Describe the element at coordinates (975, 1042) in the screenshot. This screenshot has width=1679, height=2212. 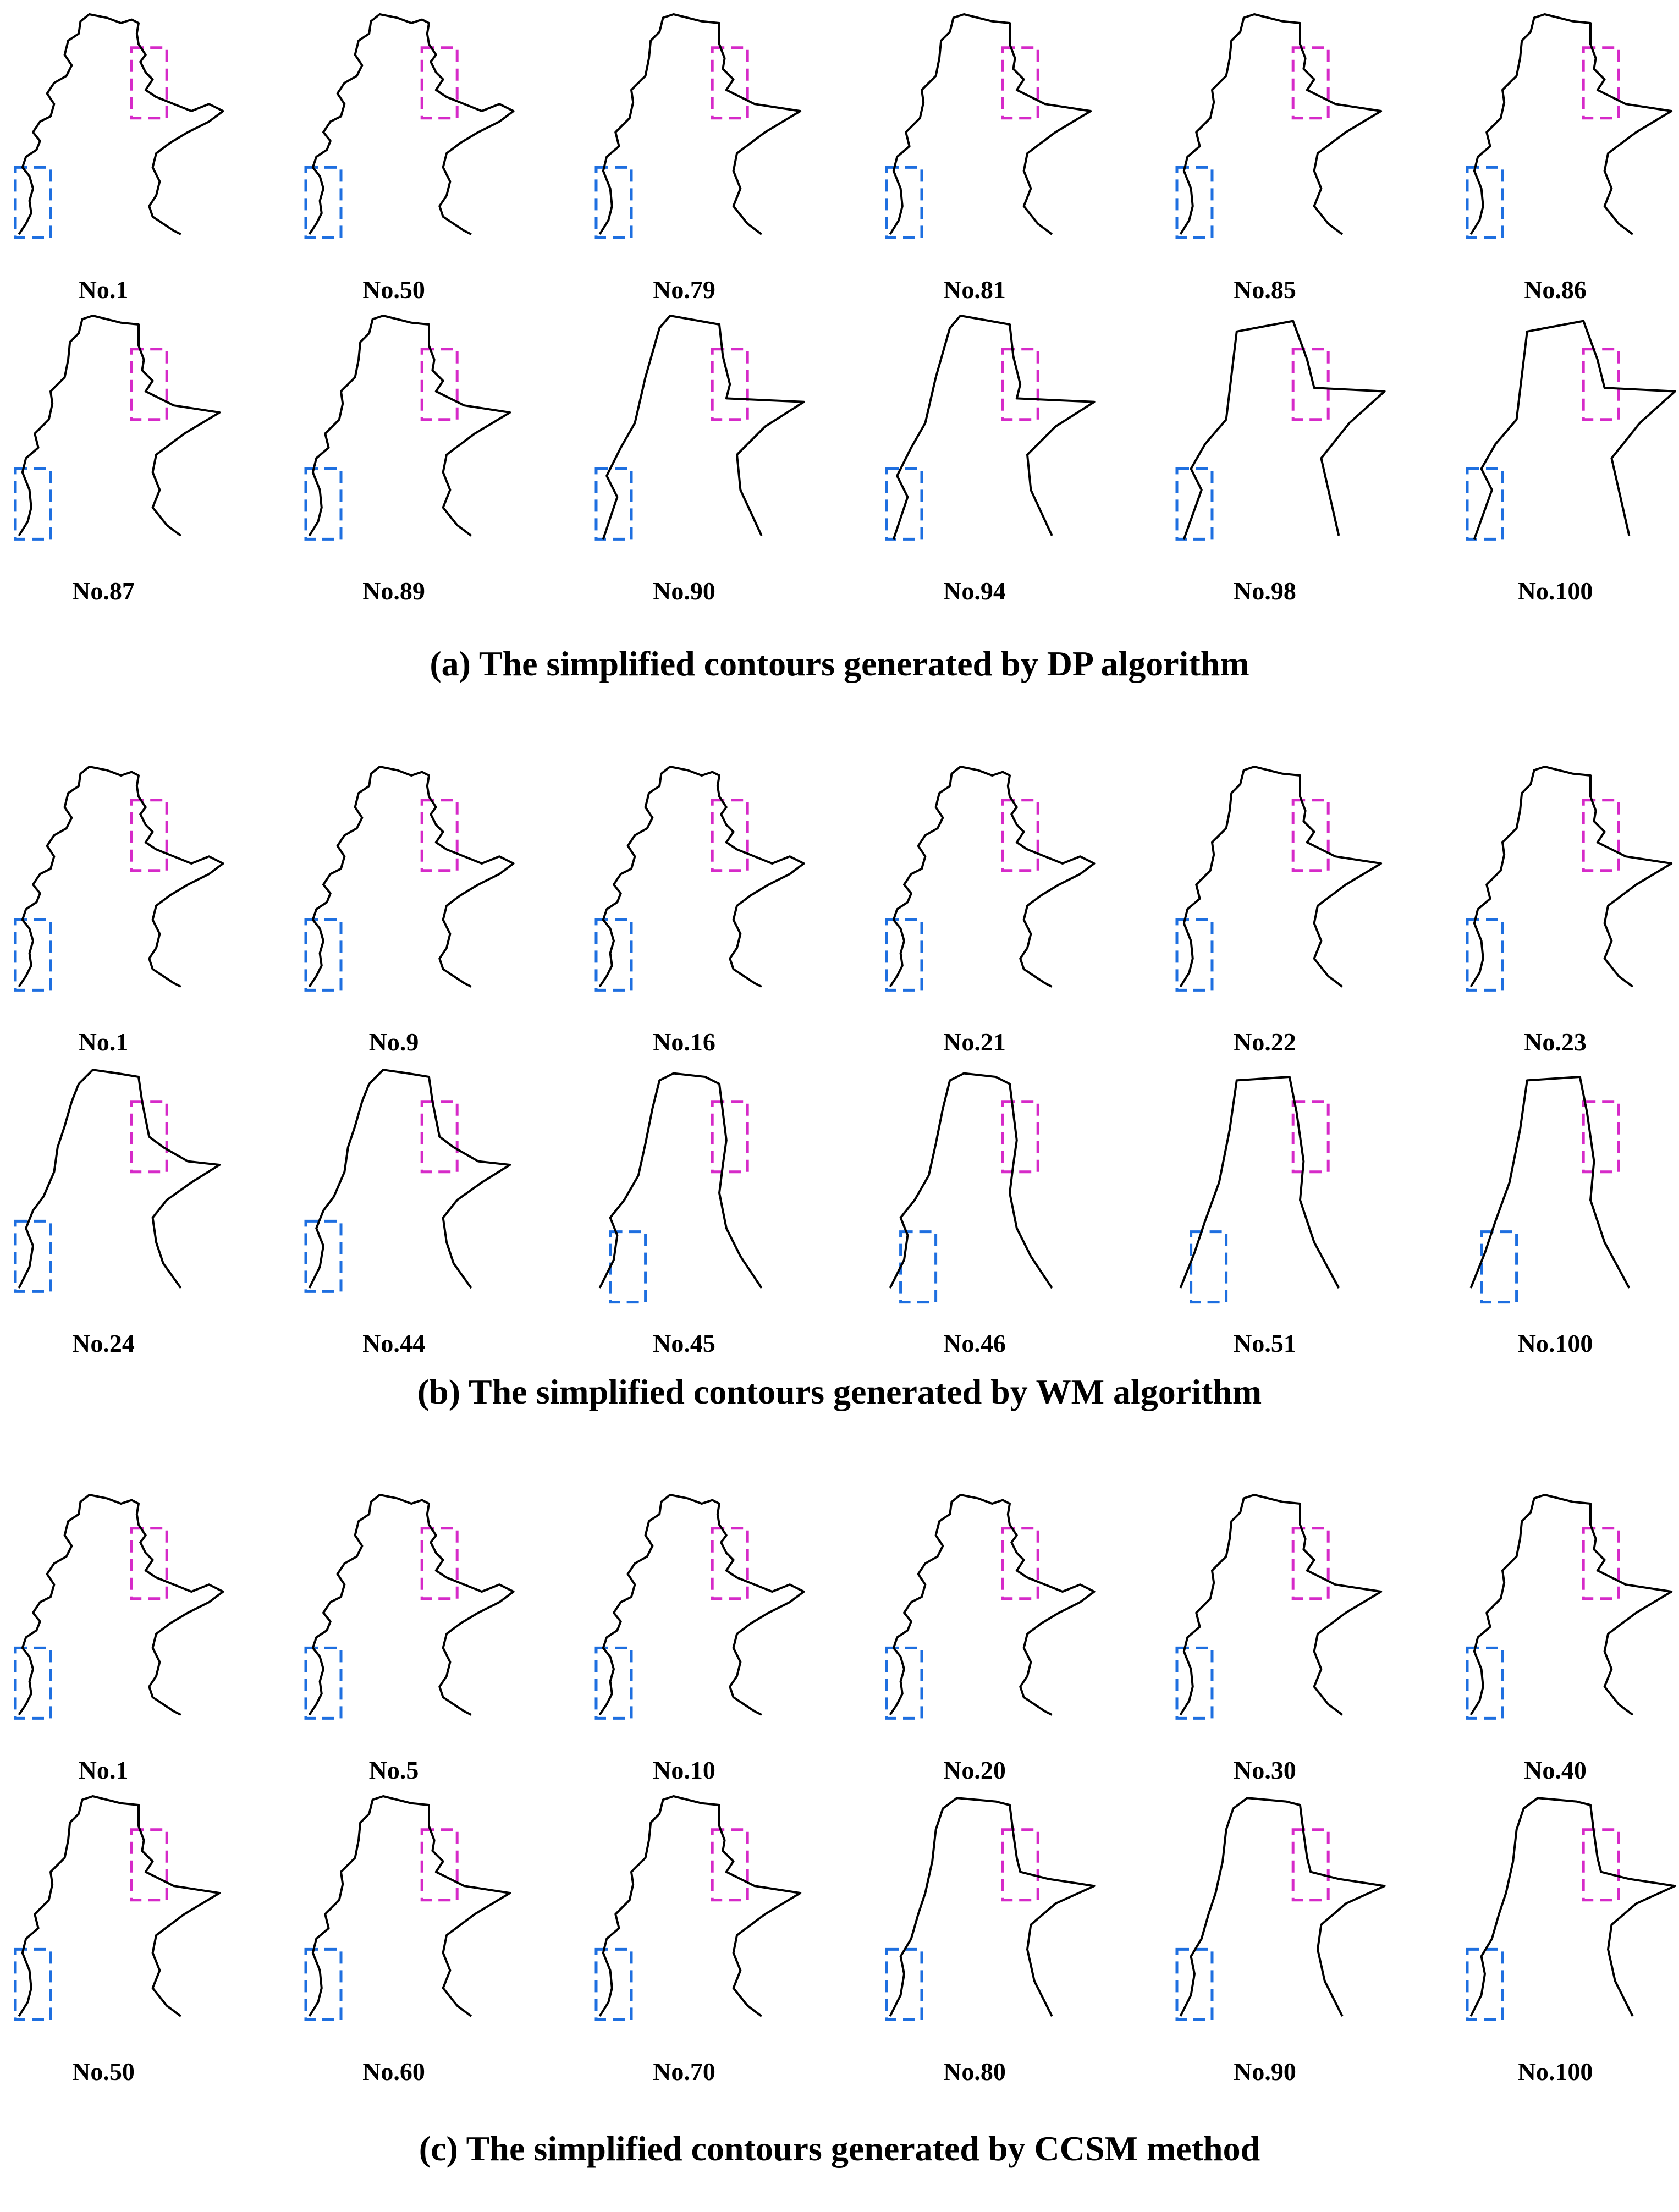
I see `panel-label: No.21` at that location.